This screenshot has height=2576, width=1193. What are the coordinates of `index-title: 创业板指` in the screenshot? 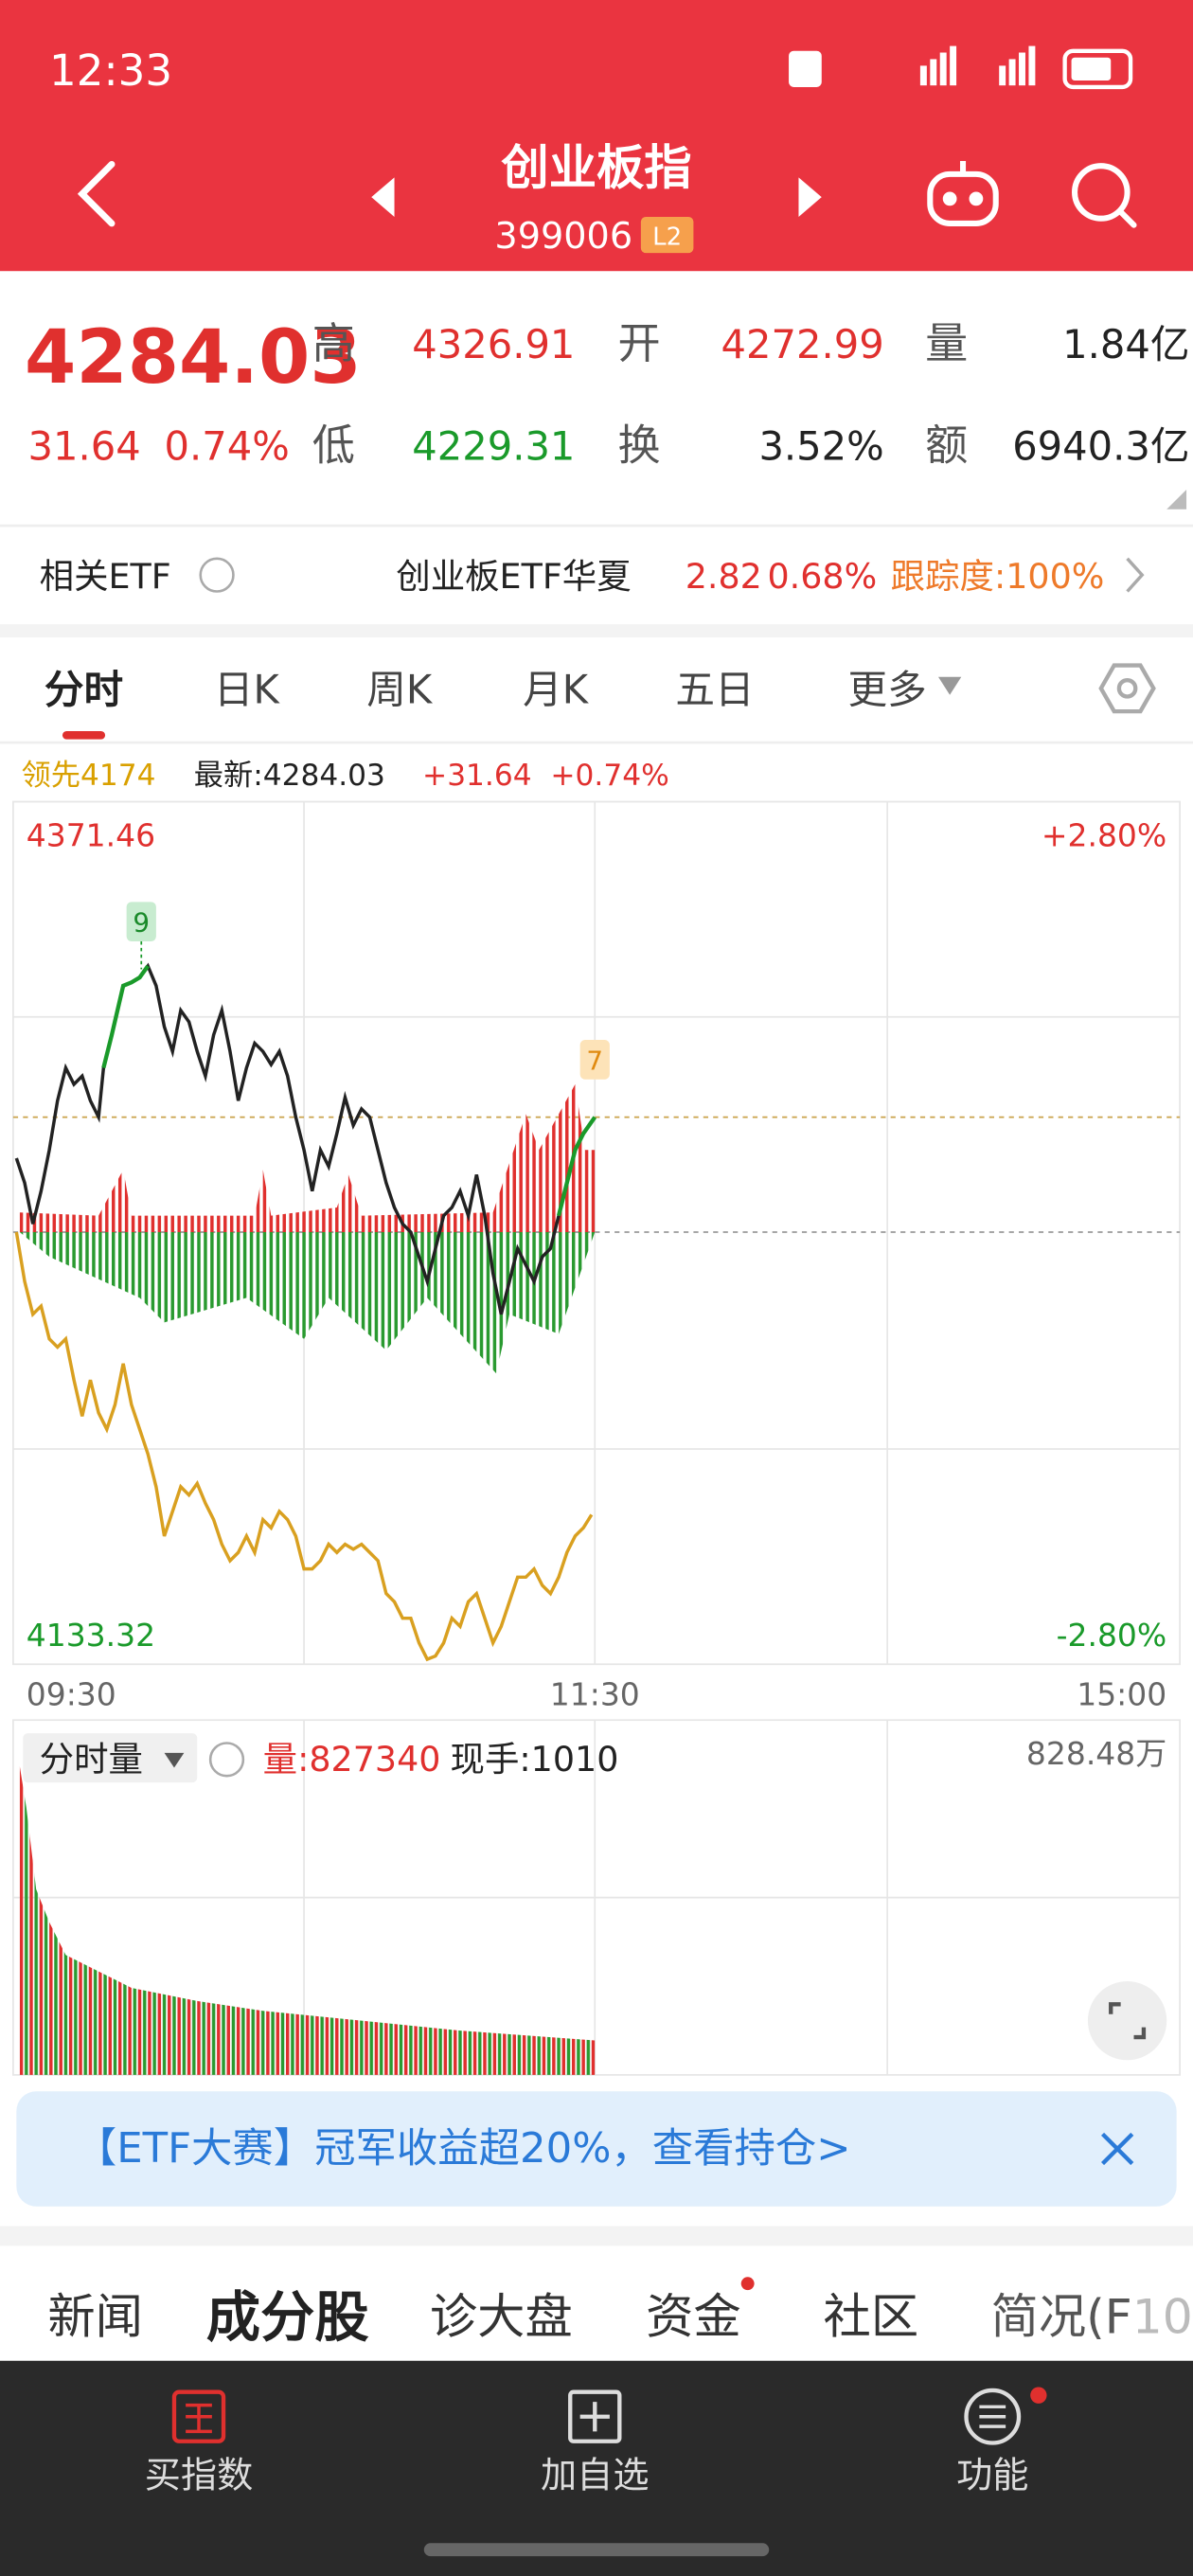 It's located at (595, 167).